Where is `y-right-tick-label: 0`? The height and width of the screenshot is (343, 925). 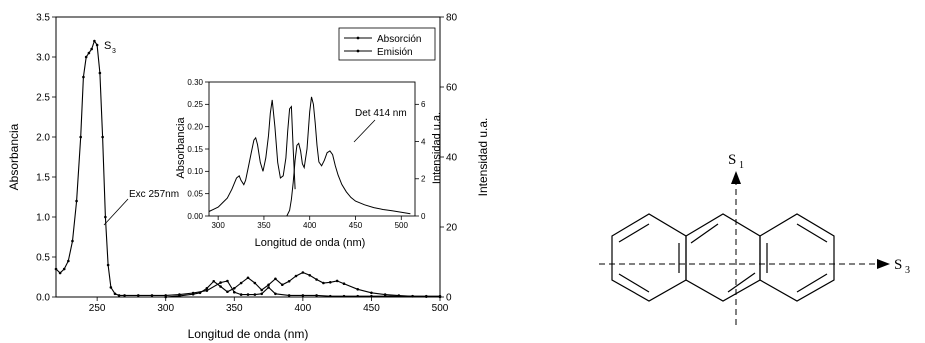
y-right-tick-label: 0 is located at coordinates (423, 216).